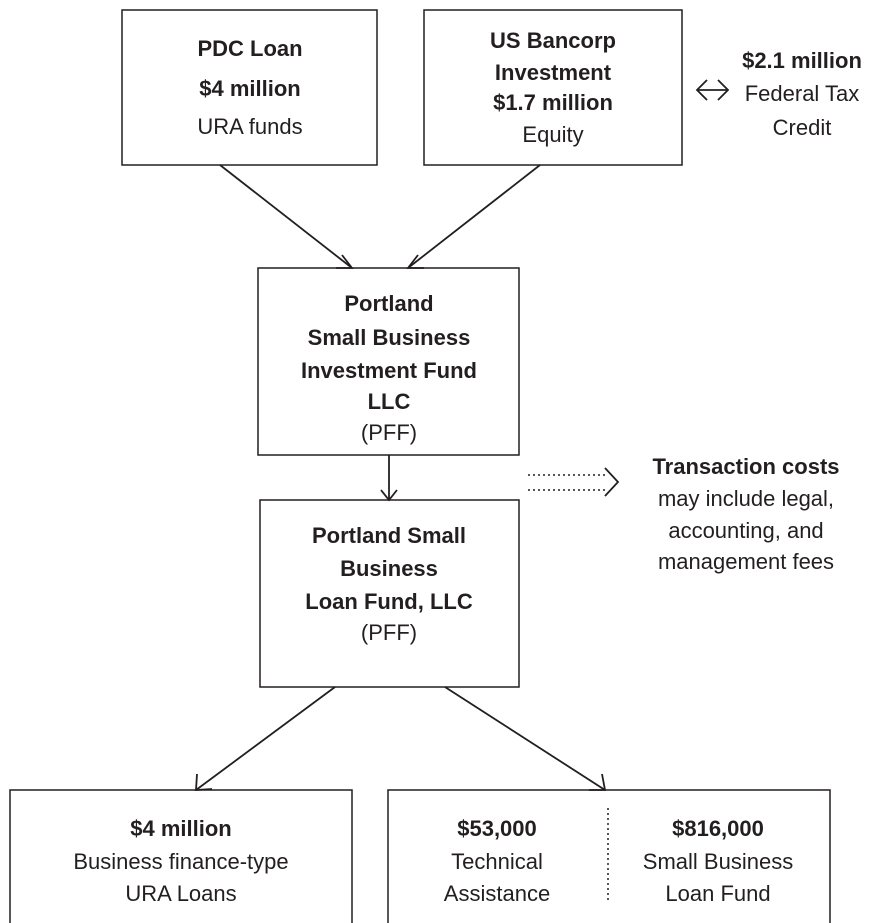  Describe the element at coordinates (745, 530) in the screenshot. I see `note: accounting, and` at that location.